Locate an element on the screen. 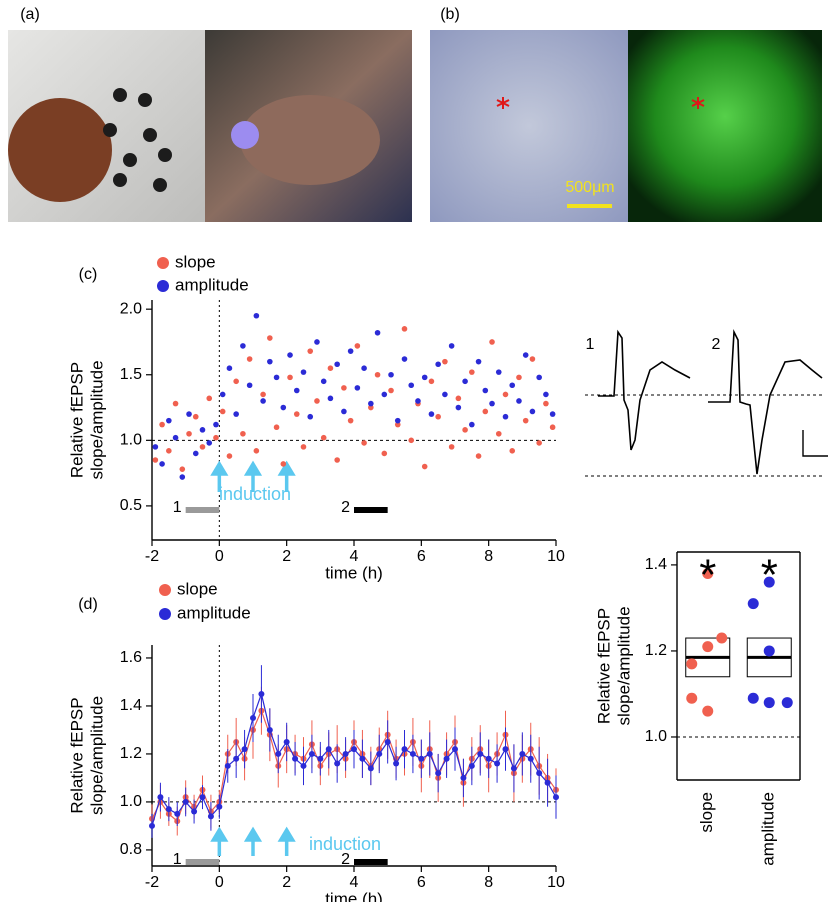  y-tick-label: 1.6 is located at coordinates (131, 657).